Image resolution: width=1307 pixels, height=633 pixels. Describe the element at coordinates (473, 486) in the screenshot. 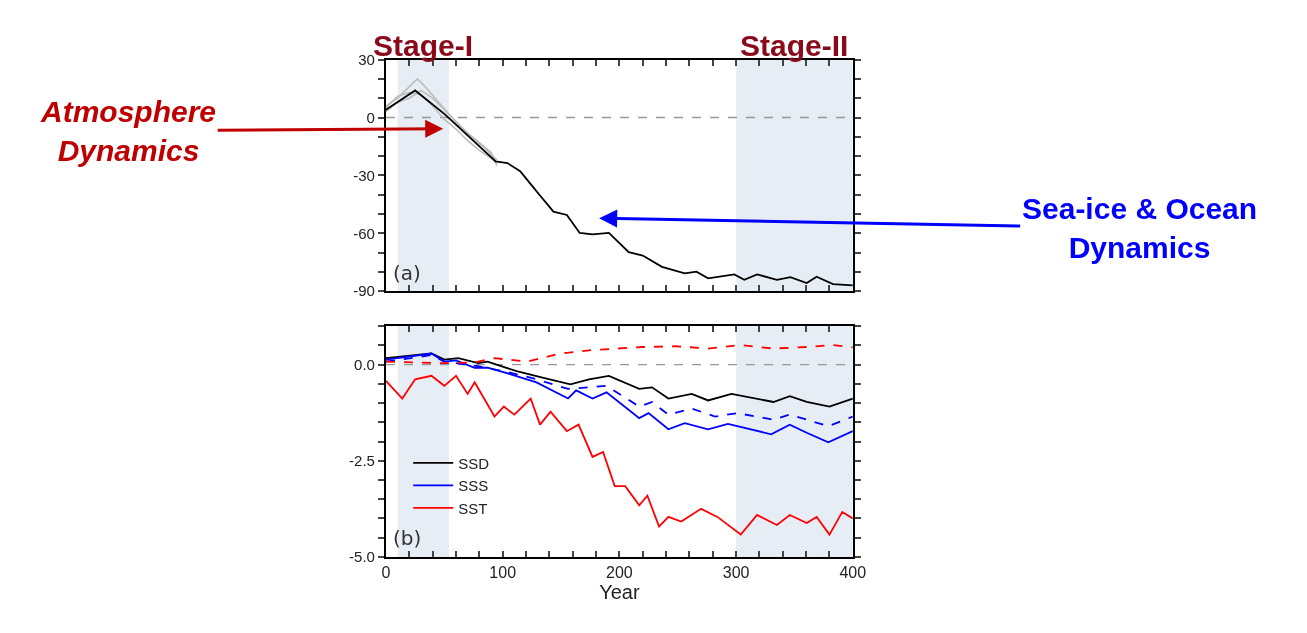

I see `legend-label: SSS` at that location.